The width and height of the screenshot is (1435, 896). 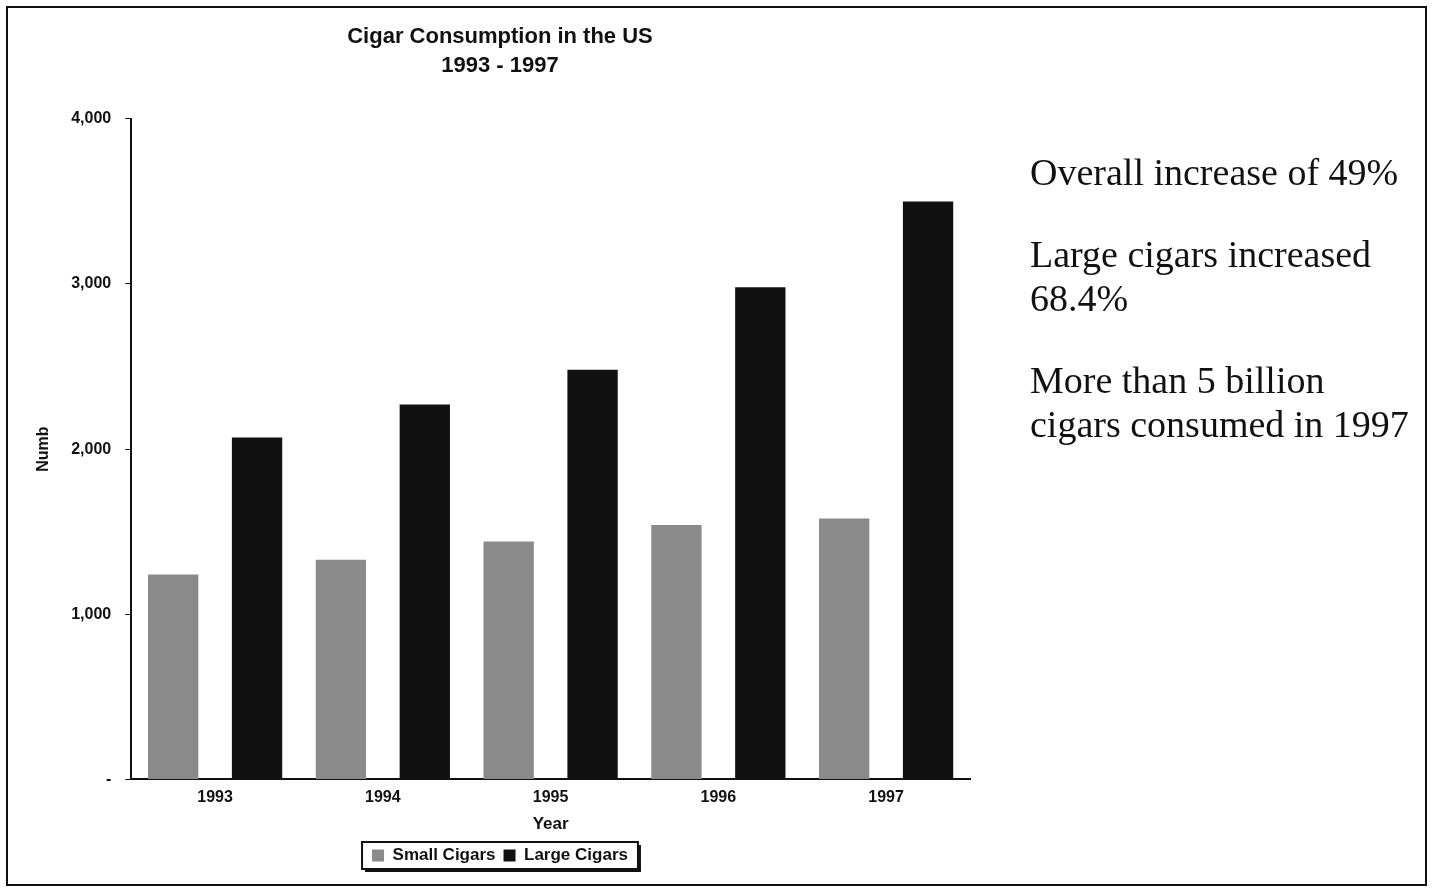 What do you see at coordinates (576, 855) in the screenshot?
I see `legend-label: Large Cigars` at bounding box center [576, 855].